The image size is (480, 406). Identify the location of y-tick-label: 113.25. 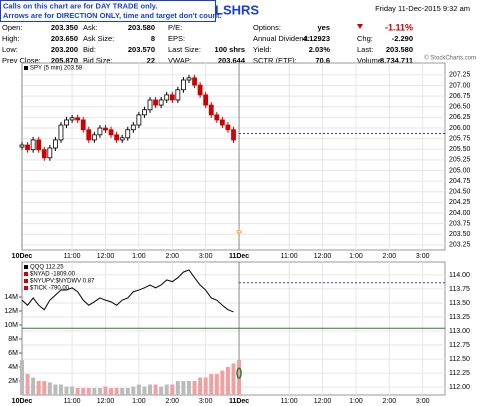
(459, 317).